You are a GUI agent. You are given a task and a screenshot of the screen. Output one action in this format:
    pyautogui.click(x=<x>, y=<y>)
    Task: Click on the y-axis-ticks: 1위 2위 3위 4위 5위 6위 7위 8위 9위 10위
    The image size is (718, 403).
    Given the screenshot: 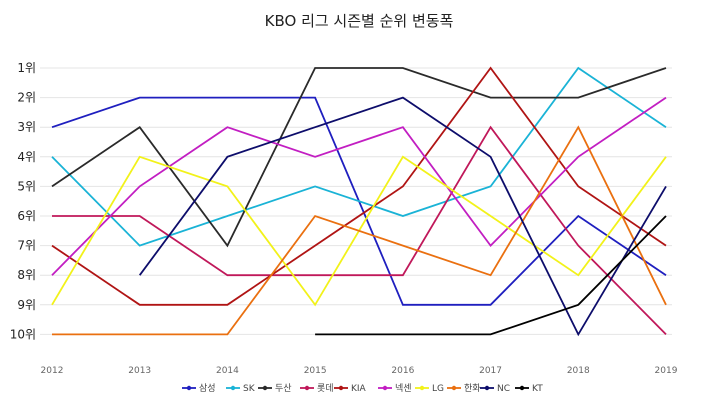 What is the action you would take?
    pyautogui.click(x=23, y=201)
    